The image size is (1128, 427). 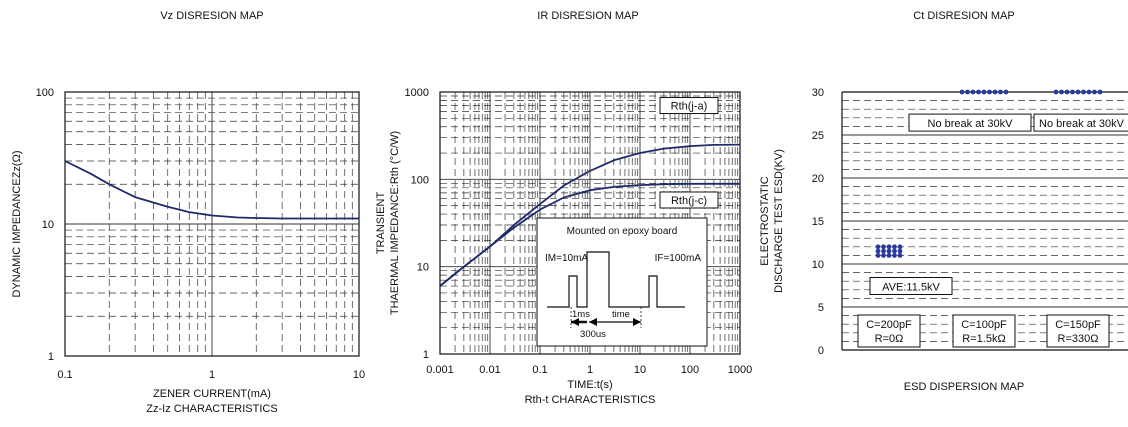 What do you see at coordinates (395, 223) in the screenshot?
I see `y-axis-label-line2: THAERMAL IMPEDANCE:Rth (°C/W)` at bounding box center [395, 223].